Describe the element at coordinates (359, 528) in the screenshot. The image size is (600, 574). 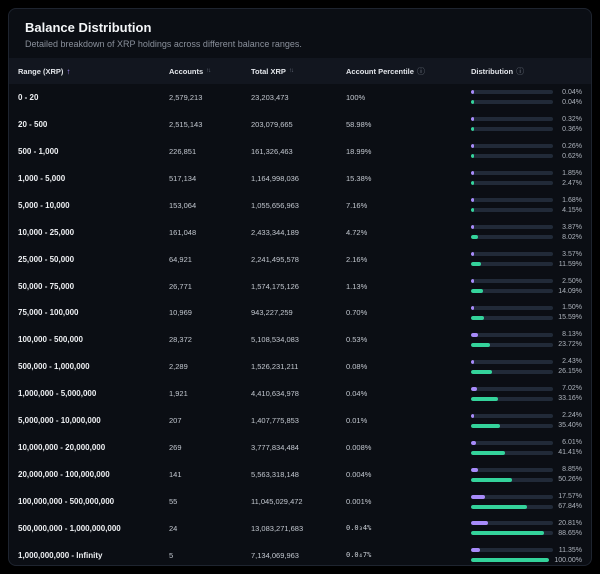
I see `account-percentile-cell: 0.0₃4%` at that location.